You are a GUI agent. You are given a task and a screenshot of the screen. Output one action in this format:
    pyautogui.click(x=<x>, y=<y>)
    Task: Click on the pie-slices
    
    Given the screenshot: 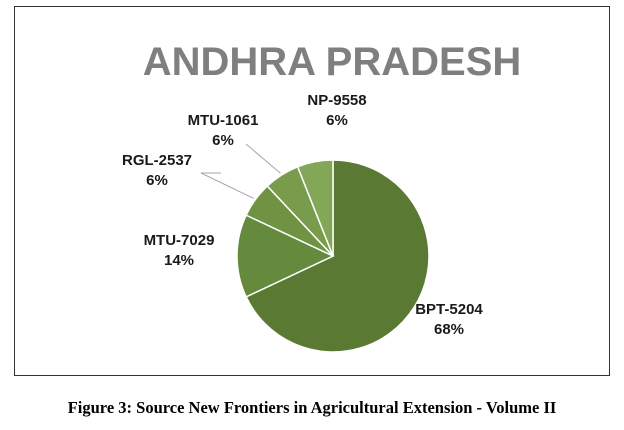 What is the action you would take?
    pyautogui.click(x=333, y=256)
    